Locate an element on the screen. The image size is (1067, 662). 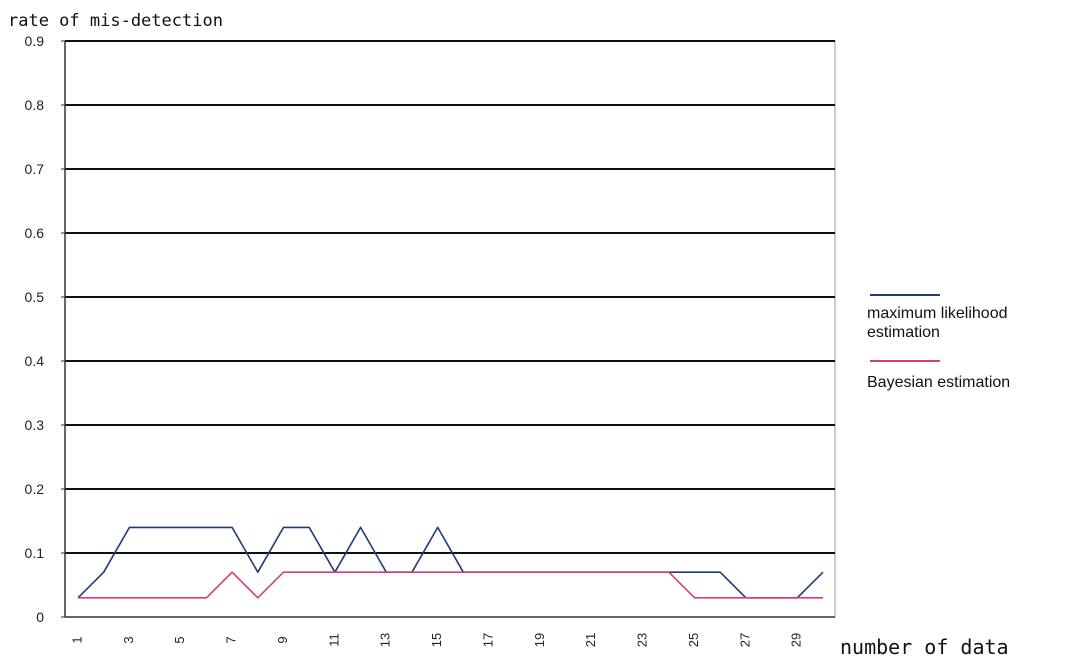
x-axis-label: number of data is located at coordinates (924, 647).